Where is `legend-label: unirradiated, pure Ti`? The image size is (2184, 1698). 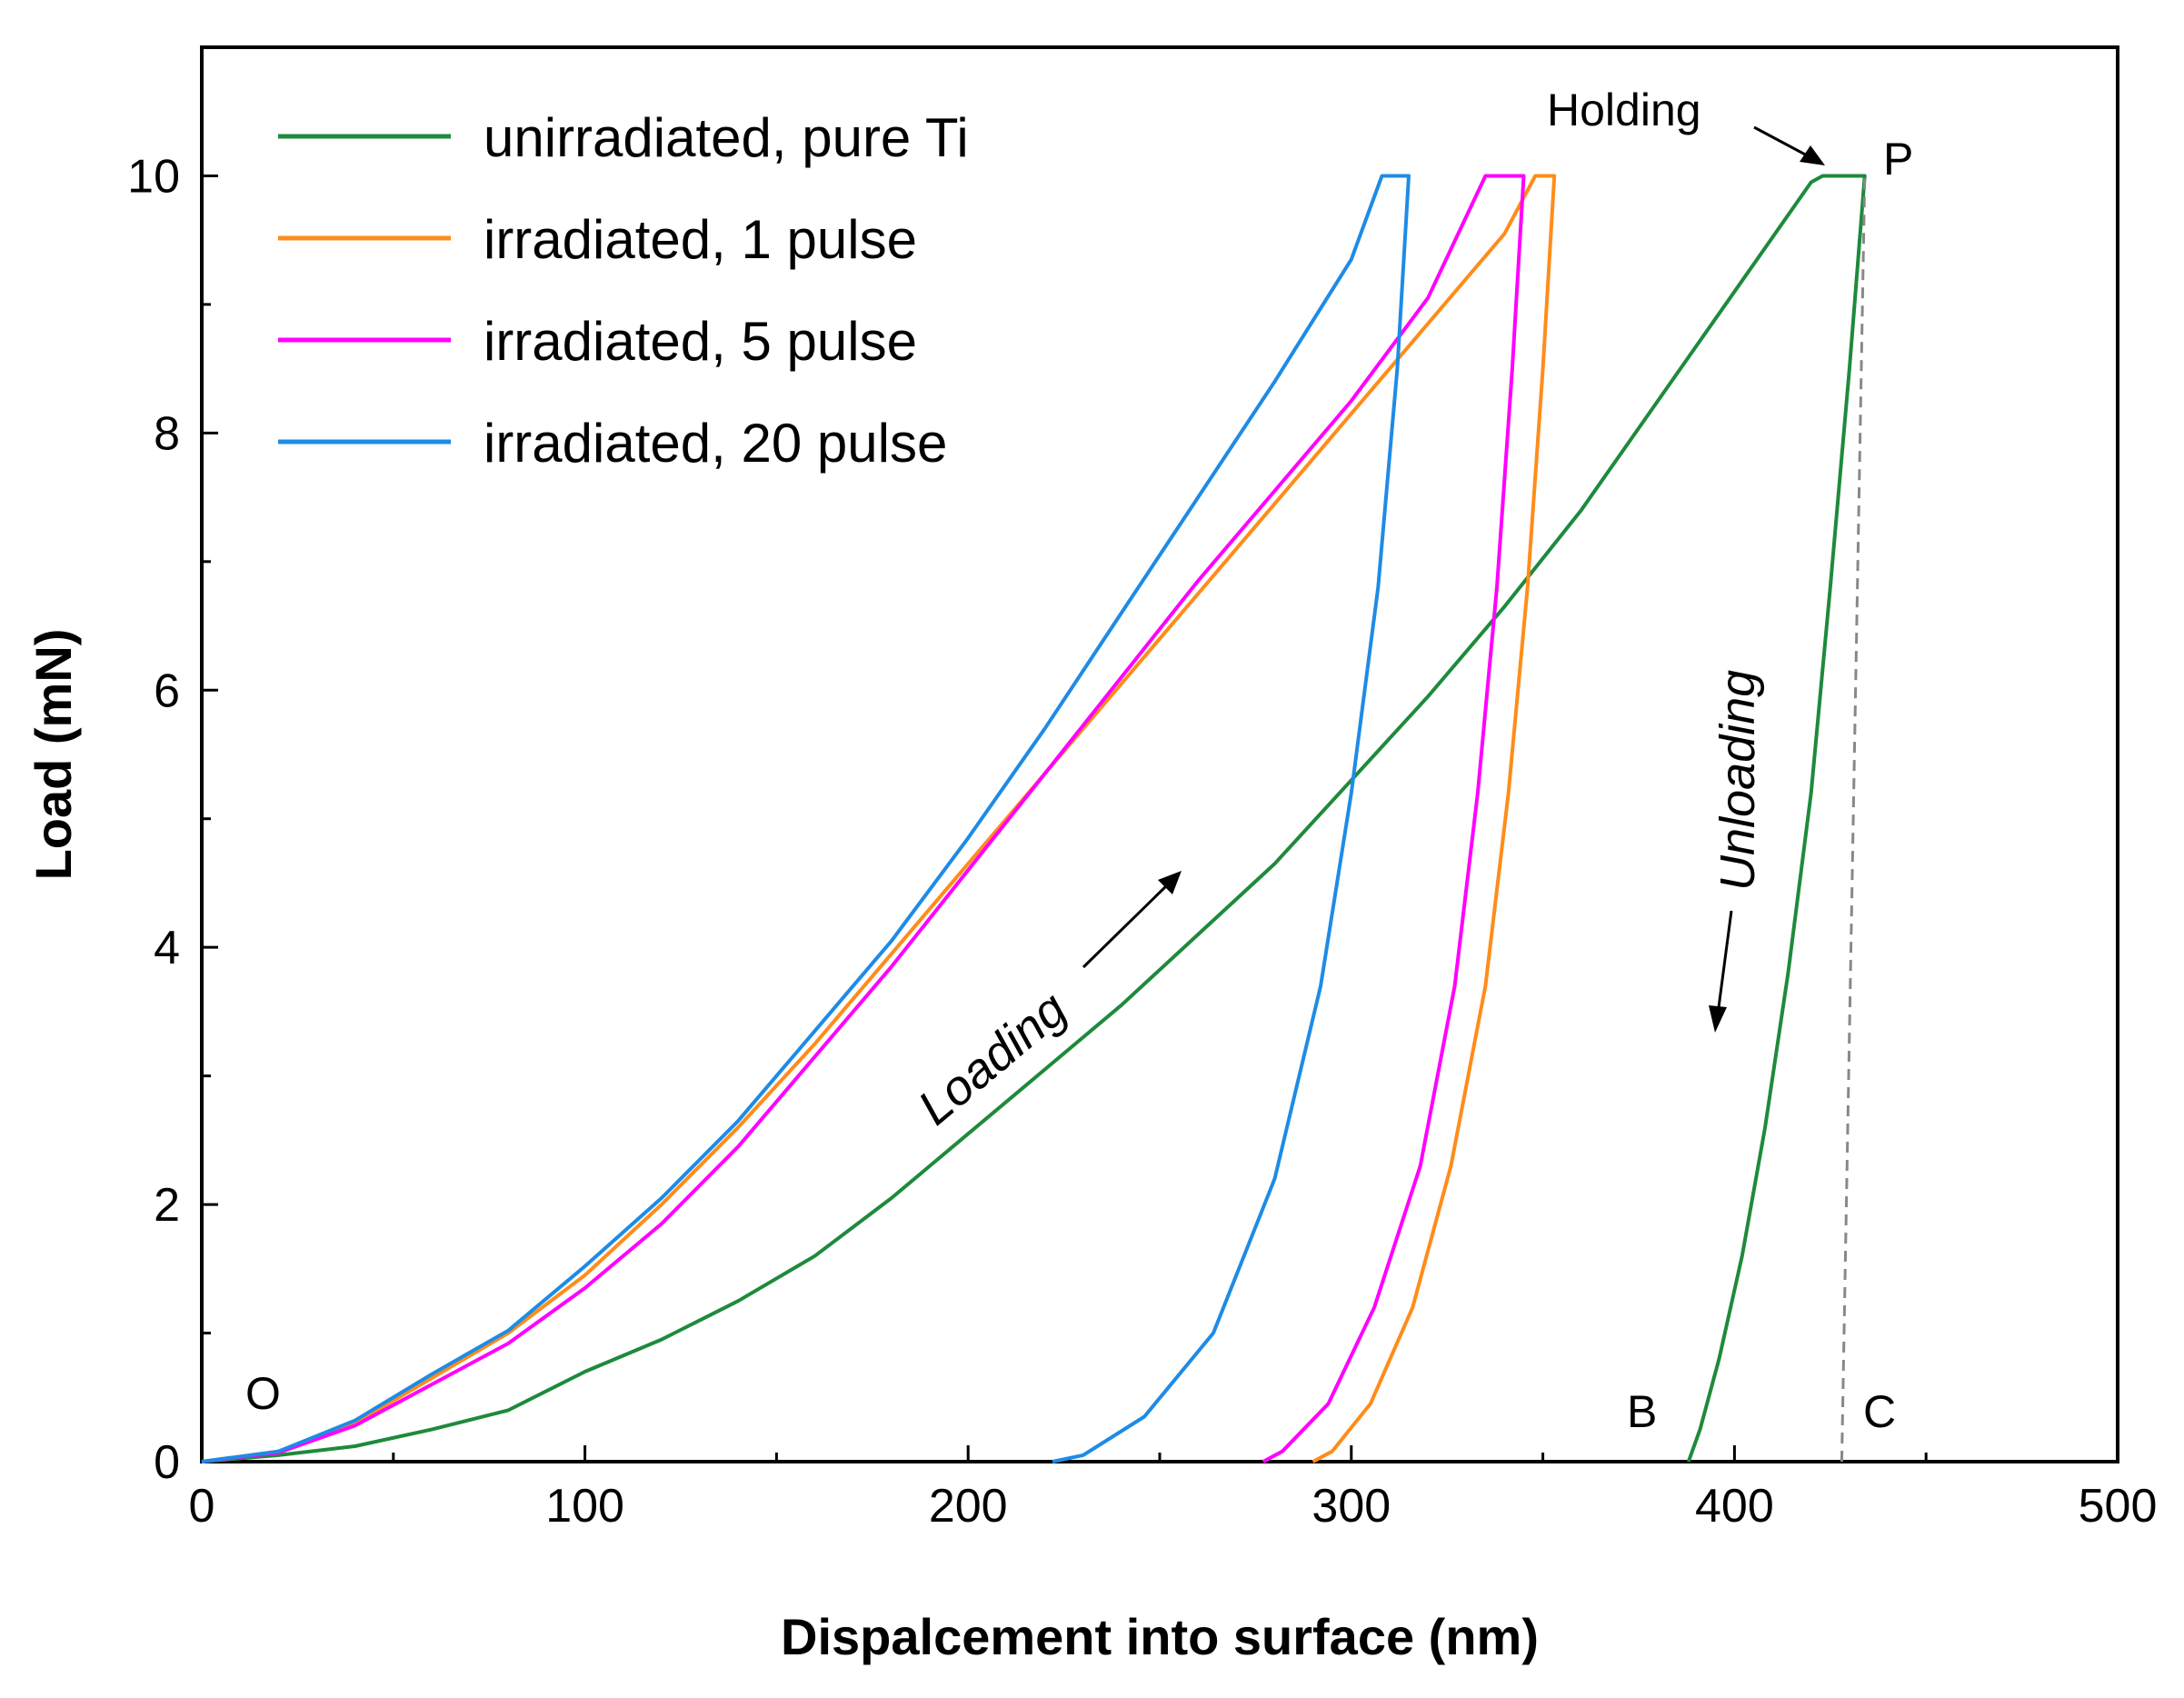 legend-label: unirradiated, pure Ti is located at coordinates (726, 137).